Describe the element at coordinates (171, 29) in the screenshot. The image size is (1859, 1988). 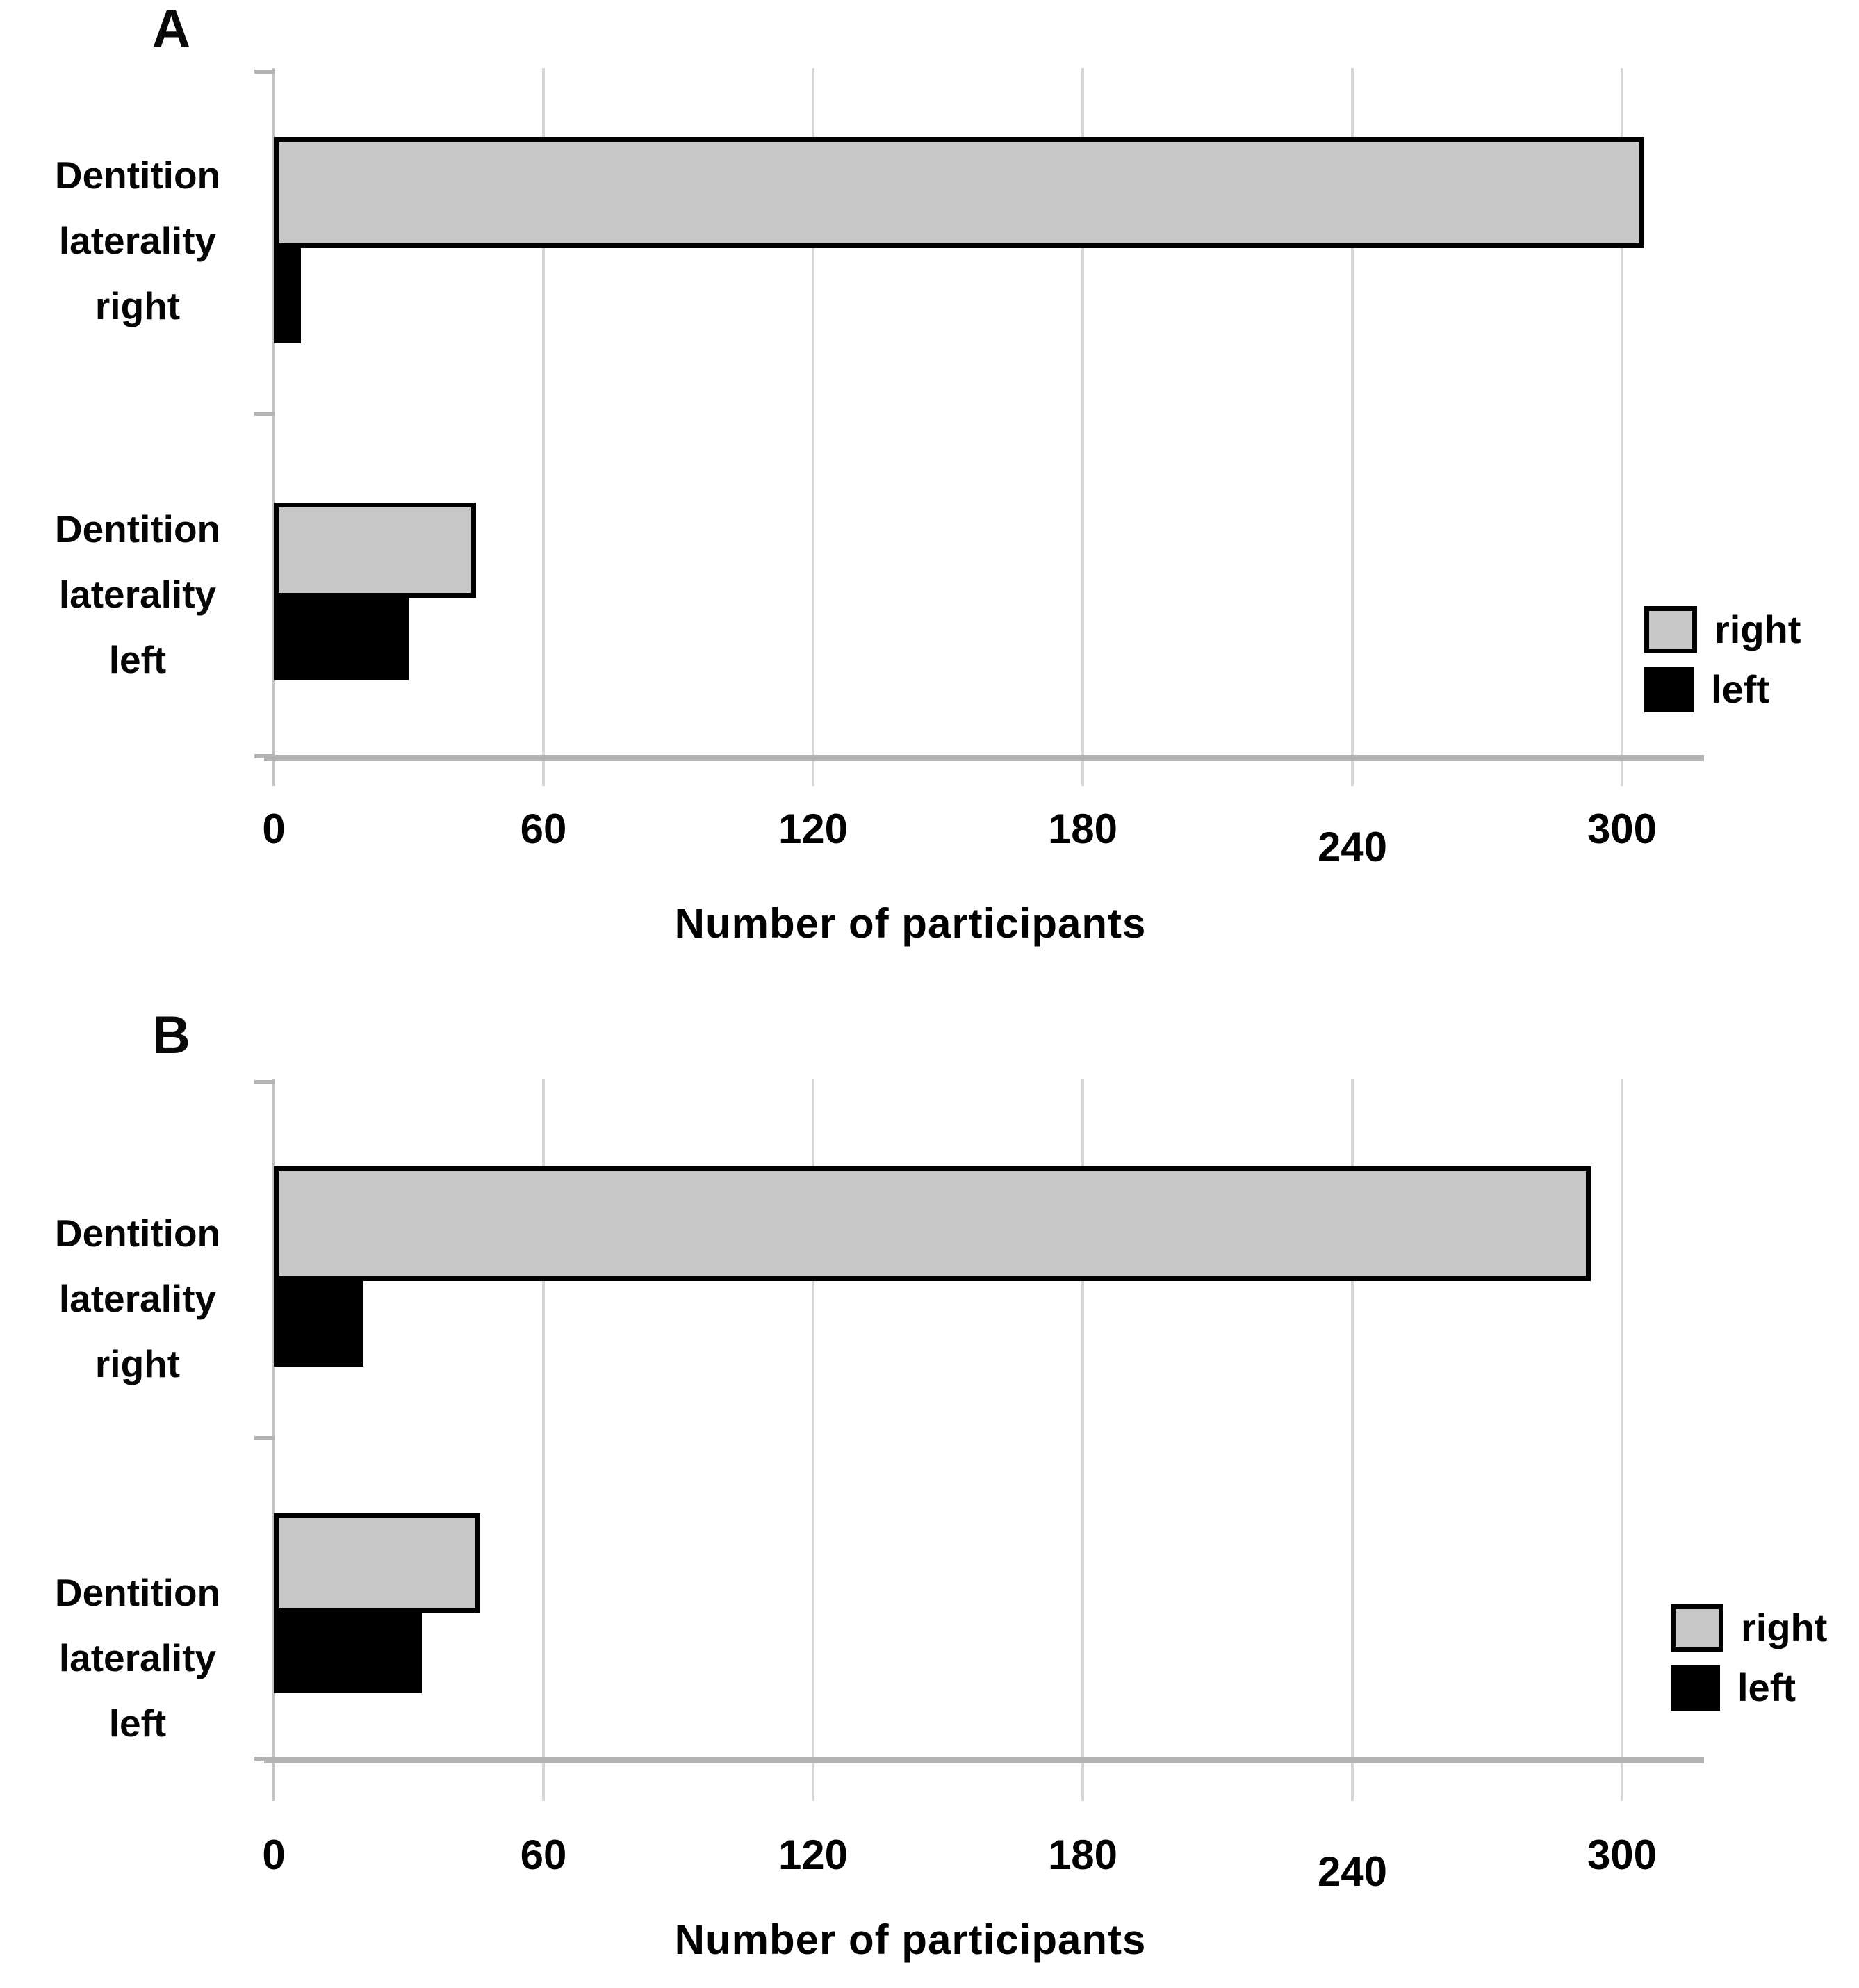
I see `panel-a-letter: A` at that location.